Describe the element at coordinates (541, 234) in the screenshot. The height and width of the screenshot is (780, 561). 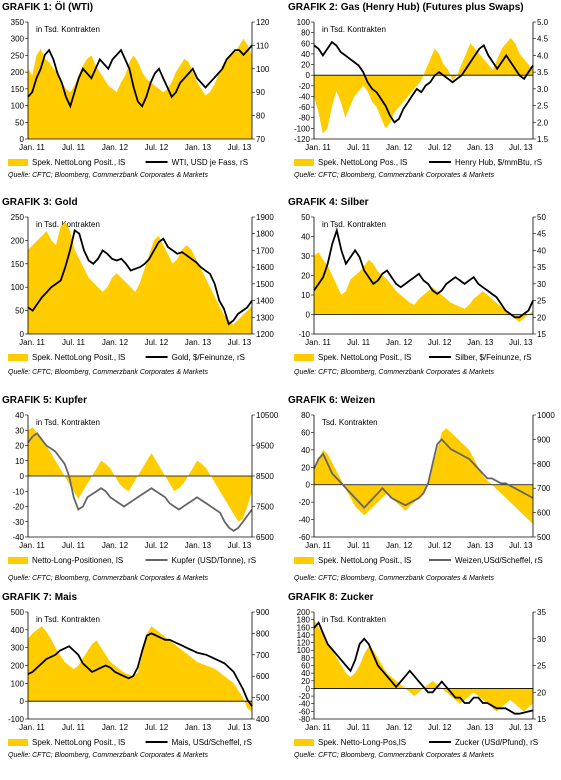
I see `y-right-tick-label: 45` at that location.